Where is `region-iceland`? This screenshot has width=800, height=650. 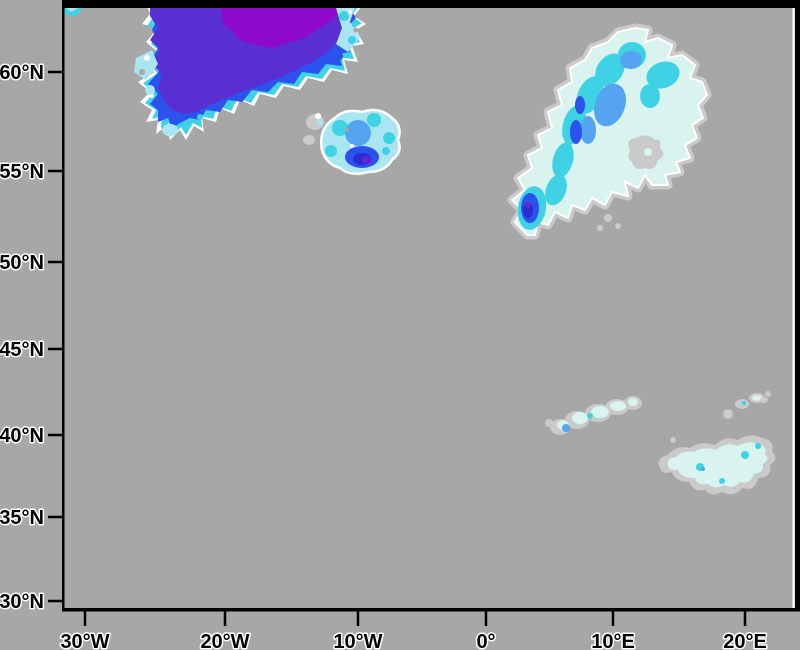 region-iceland is located at coordinates (352, 142).